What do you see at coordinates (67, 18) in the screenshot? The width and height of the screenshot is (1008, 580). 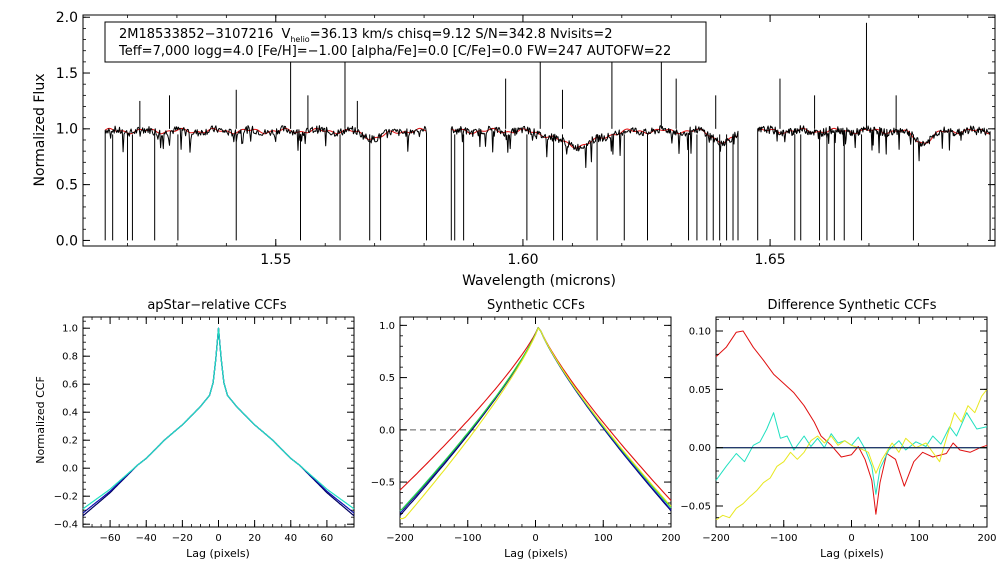 I see `spectrum-y-tick-label: 2.0` at bounding box center [67, 18].